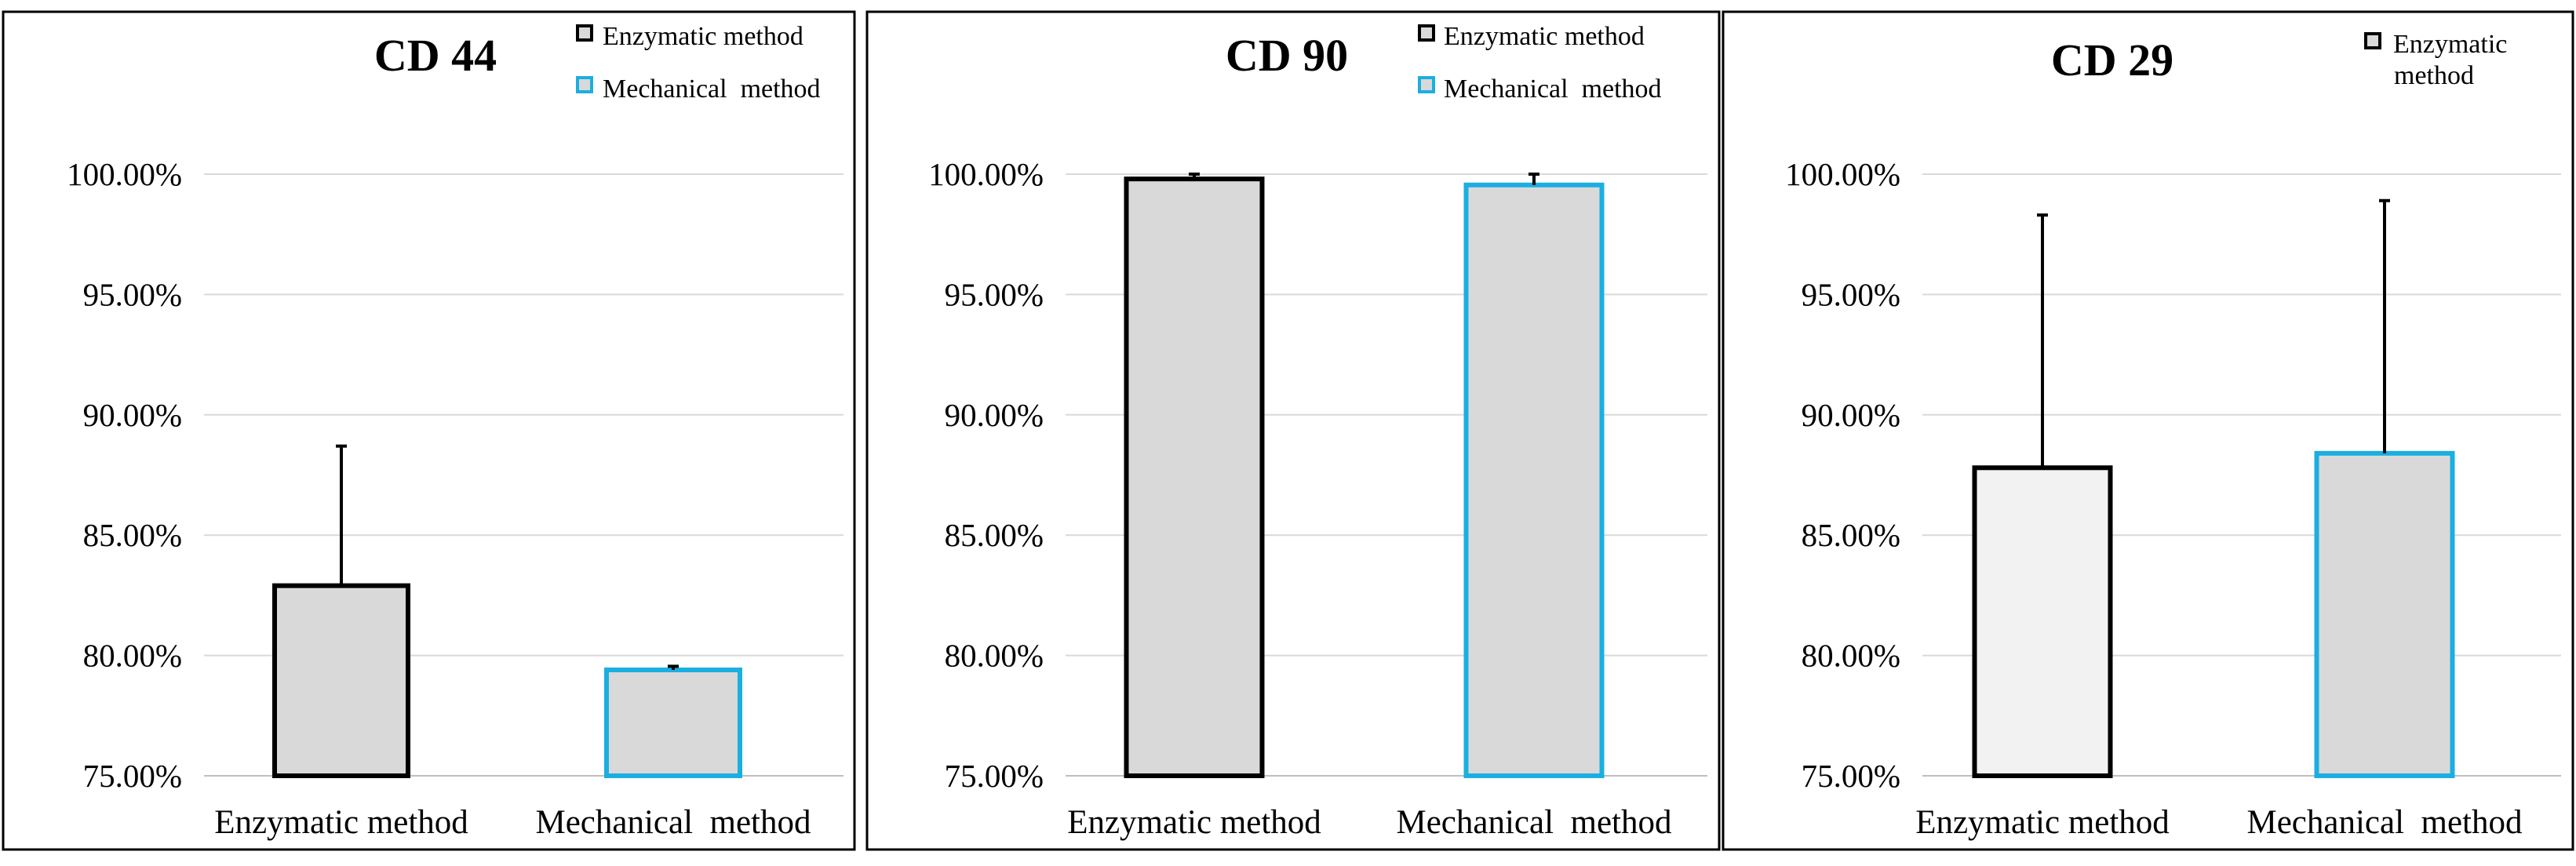 The image size is (2576, 866). I want to click on legend-label-line: Enzymatic, so click(2450, 44).